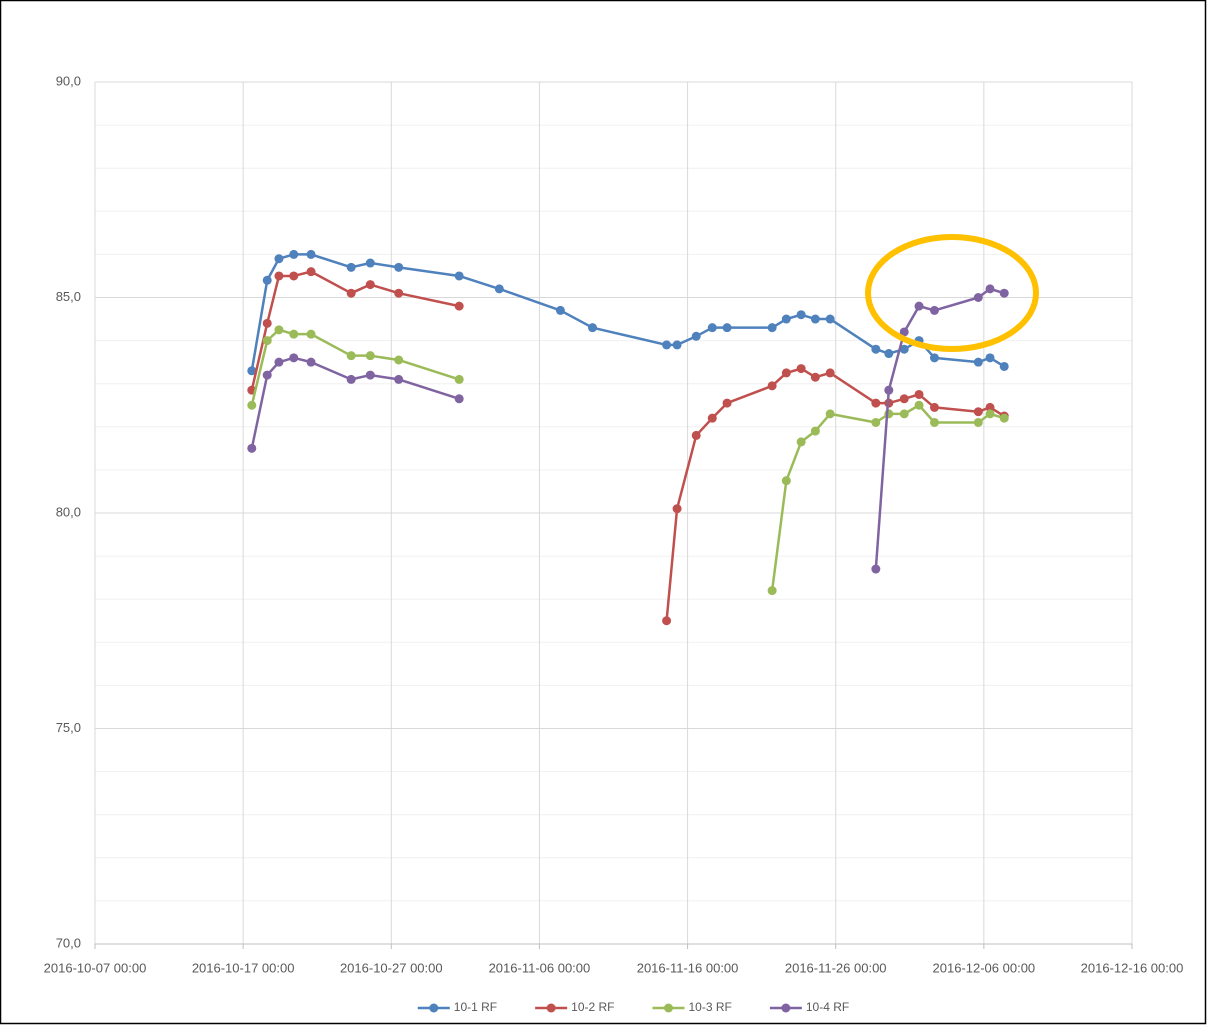  Describe the element at coordinates (836, 967) in the screenshot. I see `x-tick-label: 2016-11-26 00:00` at that location.